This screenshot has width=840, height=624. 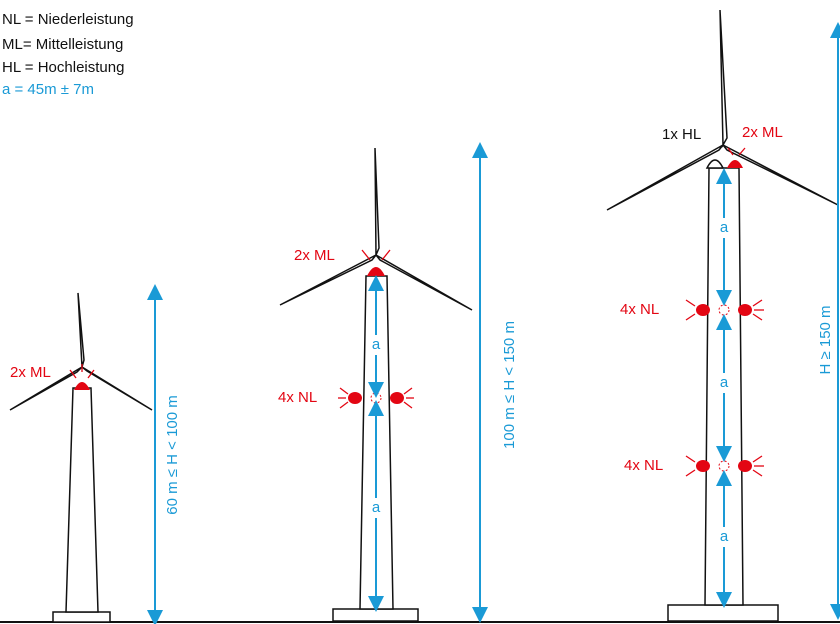 What do you see at coordinates (68, 19) in the screenshot?
I see `legend-item: NL = Niederleistung` at bounding box center [68, 19].